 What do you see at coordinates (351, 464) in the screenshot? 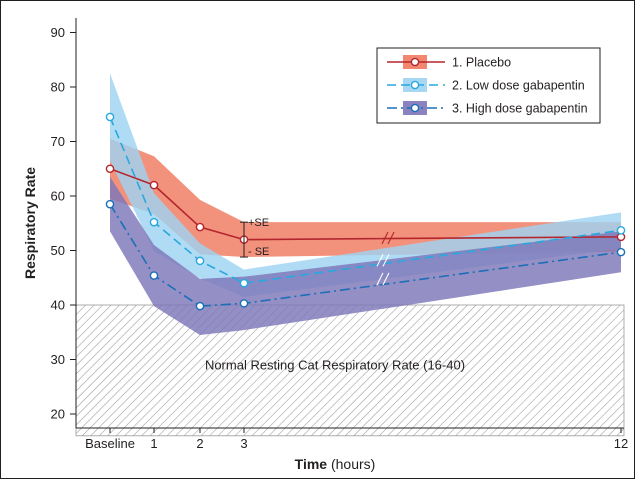
I see `x-axis-title-unit: (hours)` at bounding box center [351, 464].